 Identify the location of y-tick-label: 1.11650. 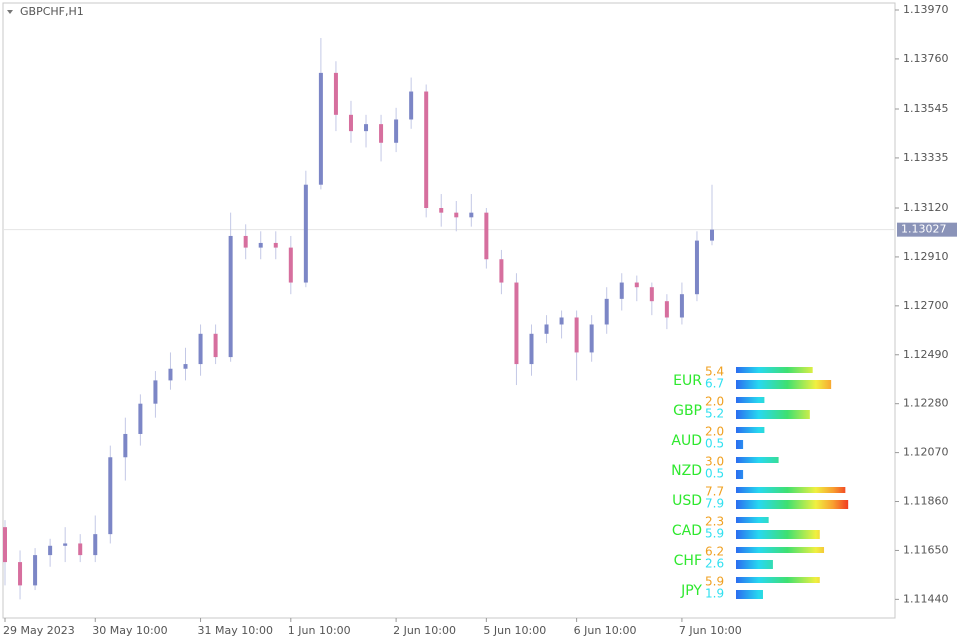
(926, 549).